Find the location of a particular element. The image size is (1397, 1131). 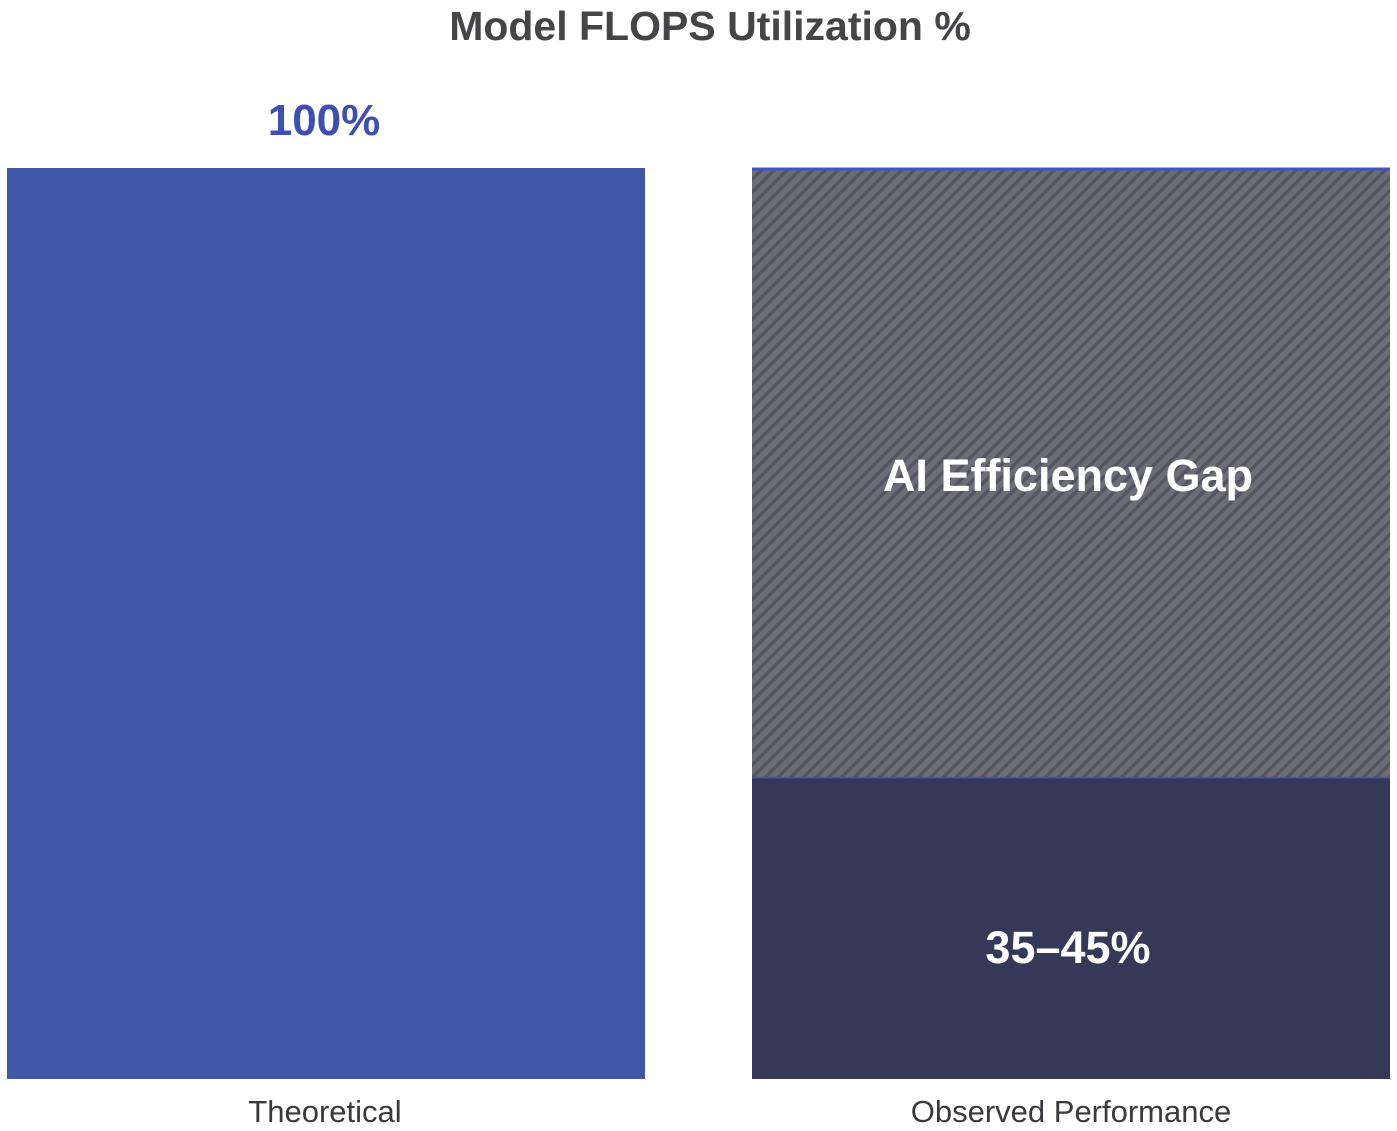

bar-observed-performance-segment is located at coordinates (1071, 928).